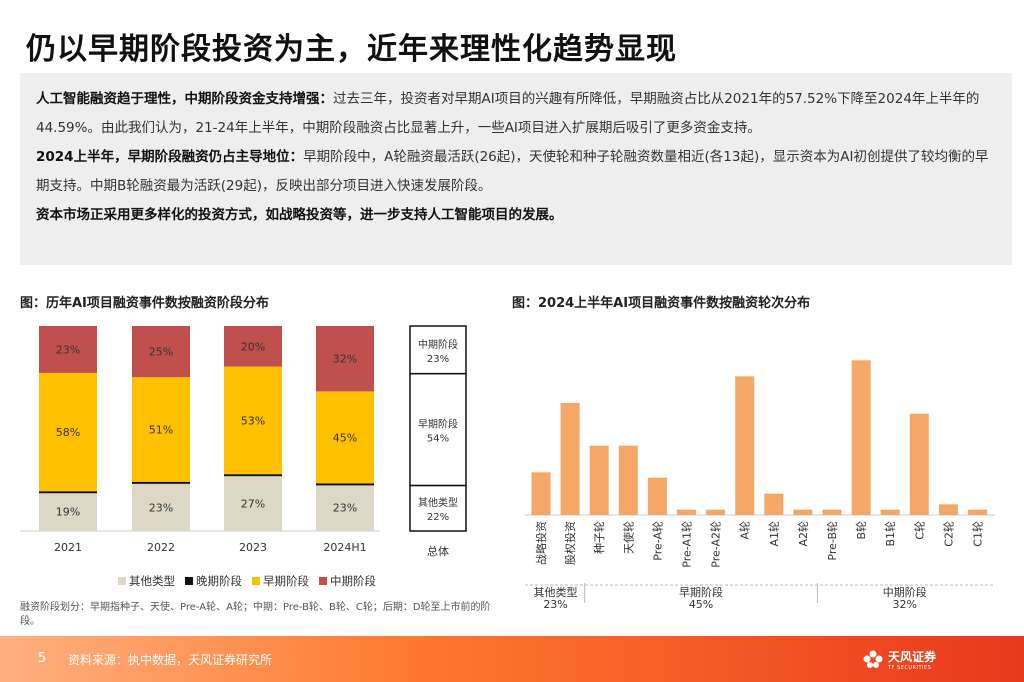 This screenshot has height=682, width=1024. What do you see at coordinates (299, 215) in the screenshot?
I see `summary-p3-heading: 资本市场正采用更多样化的投资方式，如战略投资等，进一步支持人工智能项目的发展。` at bounding box center [299, 215].